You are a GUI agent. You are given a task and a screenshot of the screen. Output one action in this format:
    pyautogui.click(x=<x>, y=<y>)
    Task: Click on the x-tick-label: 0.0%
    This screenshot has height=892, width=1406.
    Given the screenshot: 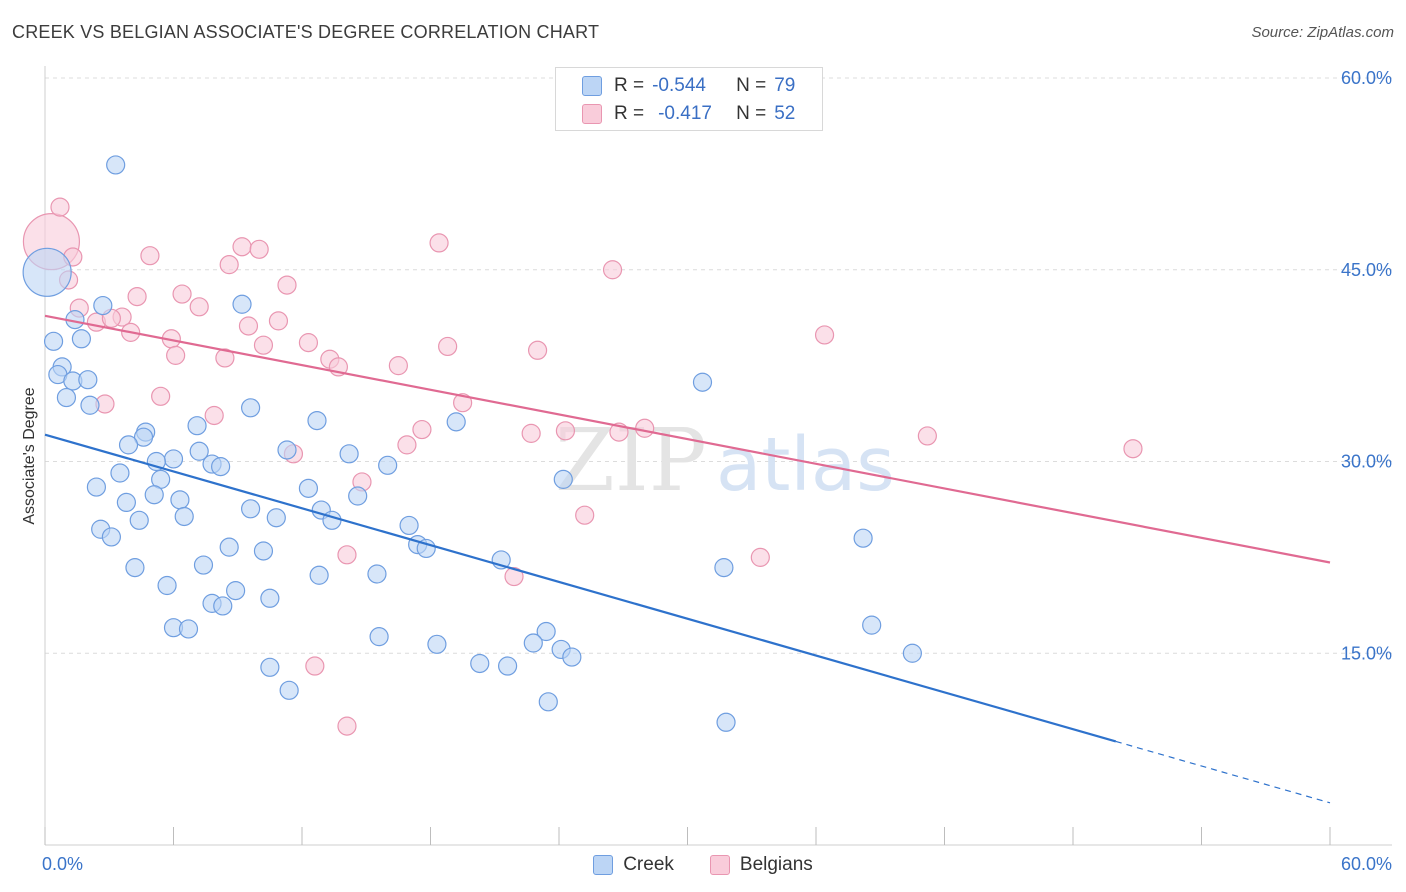 What is the action you would take?
    pyautogui.click(x=62, y=864)
    